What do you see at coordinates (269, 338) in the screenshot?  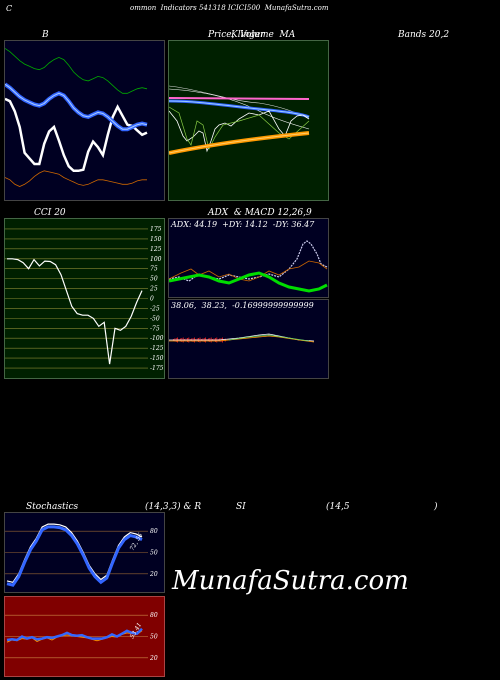 I see `macd-green-line` at bounding box center [269, 338].